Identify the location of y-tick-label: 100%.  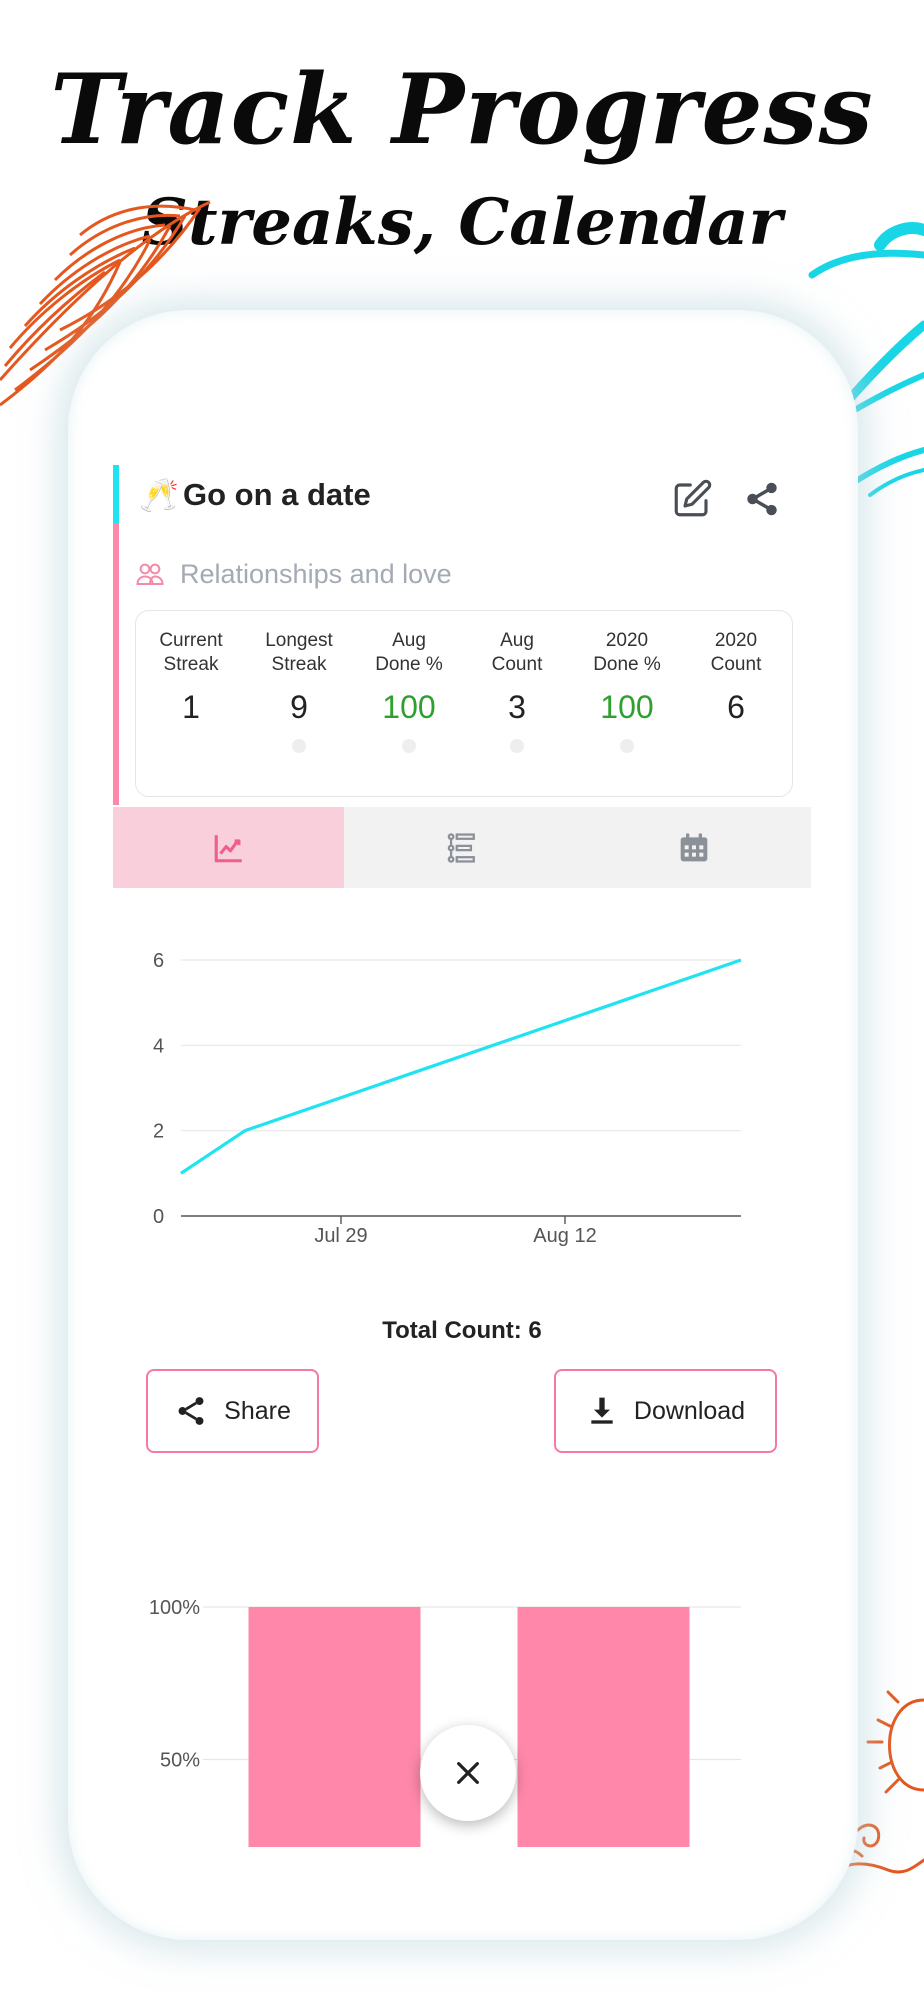
(174, 1608).